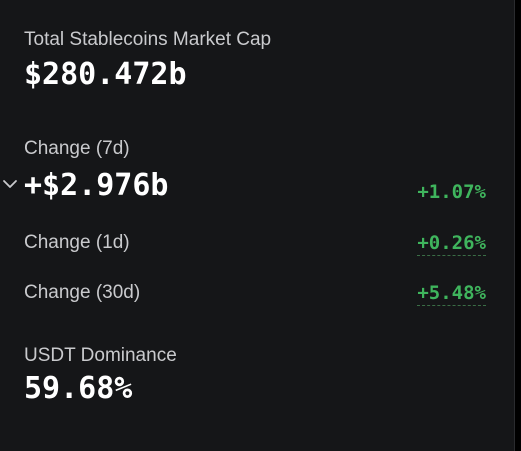 The width and height of the screenshot is (521, 451). I want to click on market-cap-label: Total Stablecoins Market Cap, so click(148, 39).